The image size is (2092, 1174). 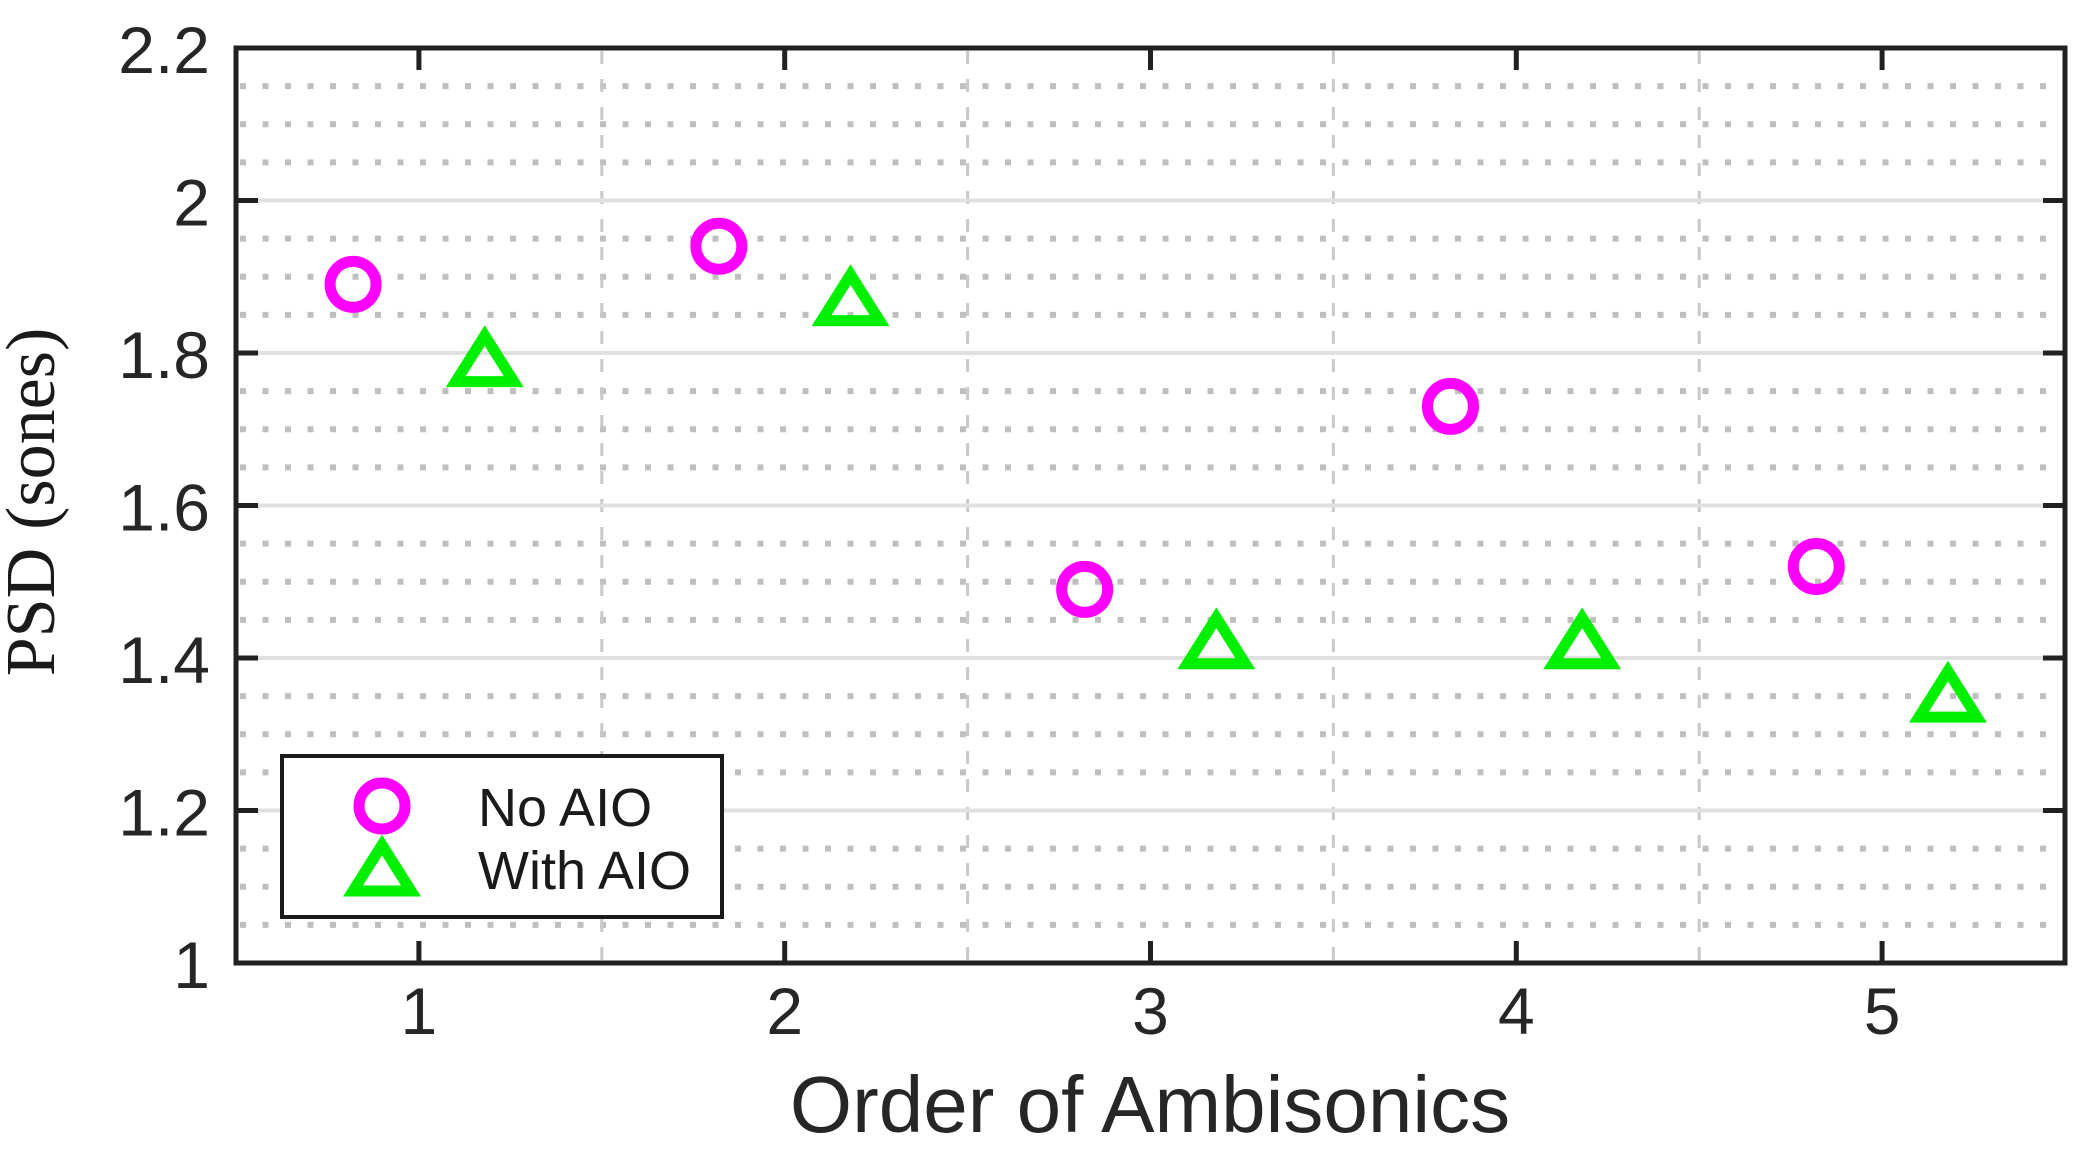 I want to click on y-axis-label-group: PSD (sones), so click(x=35, y=502).